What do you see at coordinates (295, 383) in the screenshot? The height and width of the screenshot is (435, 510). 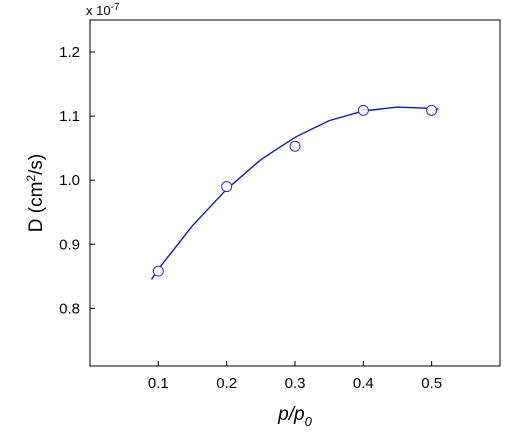 I see `x-tick-label: 0.3` at bounding box center [295, 383].